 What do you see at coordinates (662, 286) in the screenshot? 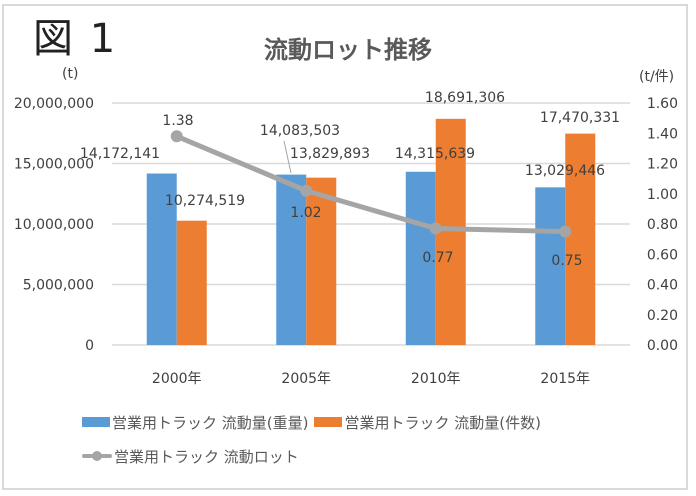
I see `right-axis-tick-label: 0.40` at bounding box center [662, 286].